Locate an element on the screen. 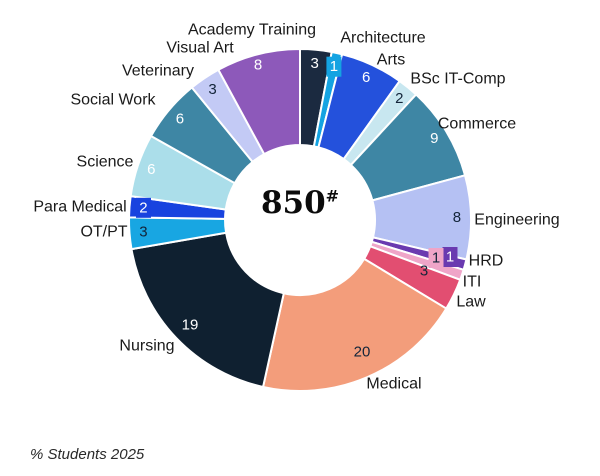 Image resolution: width=600 pixels, height=476 pixels. category-label-commerce: Commerce is located at coordinates (477, 124).